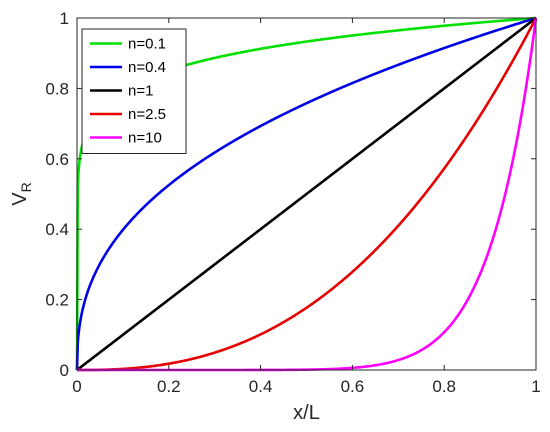 The height and width of the screenshot is (432, 550). I want to click on x-tick-label: 0.8, so click(444, 386).